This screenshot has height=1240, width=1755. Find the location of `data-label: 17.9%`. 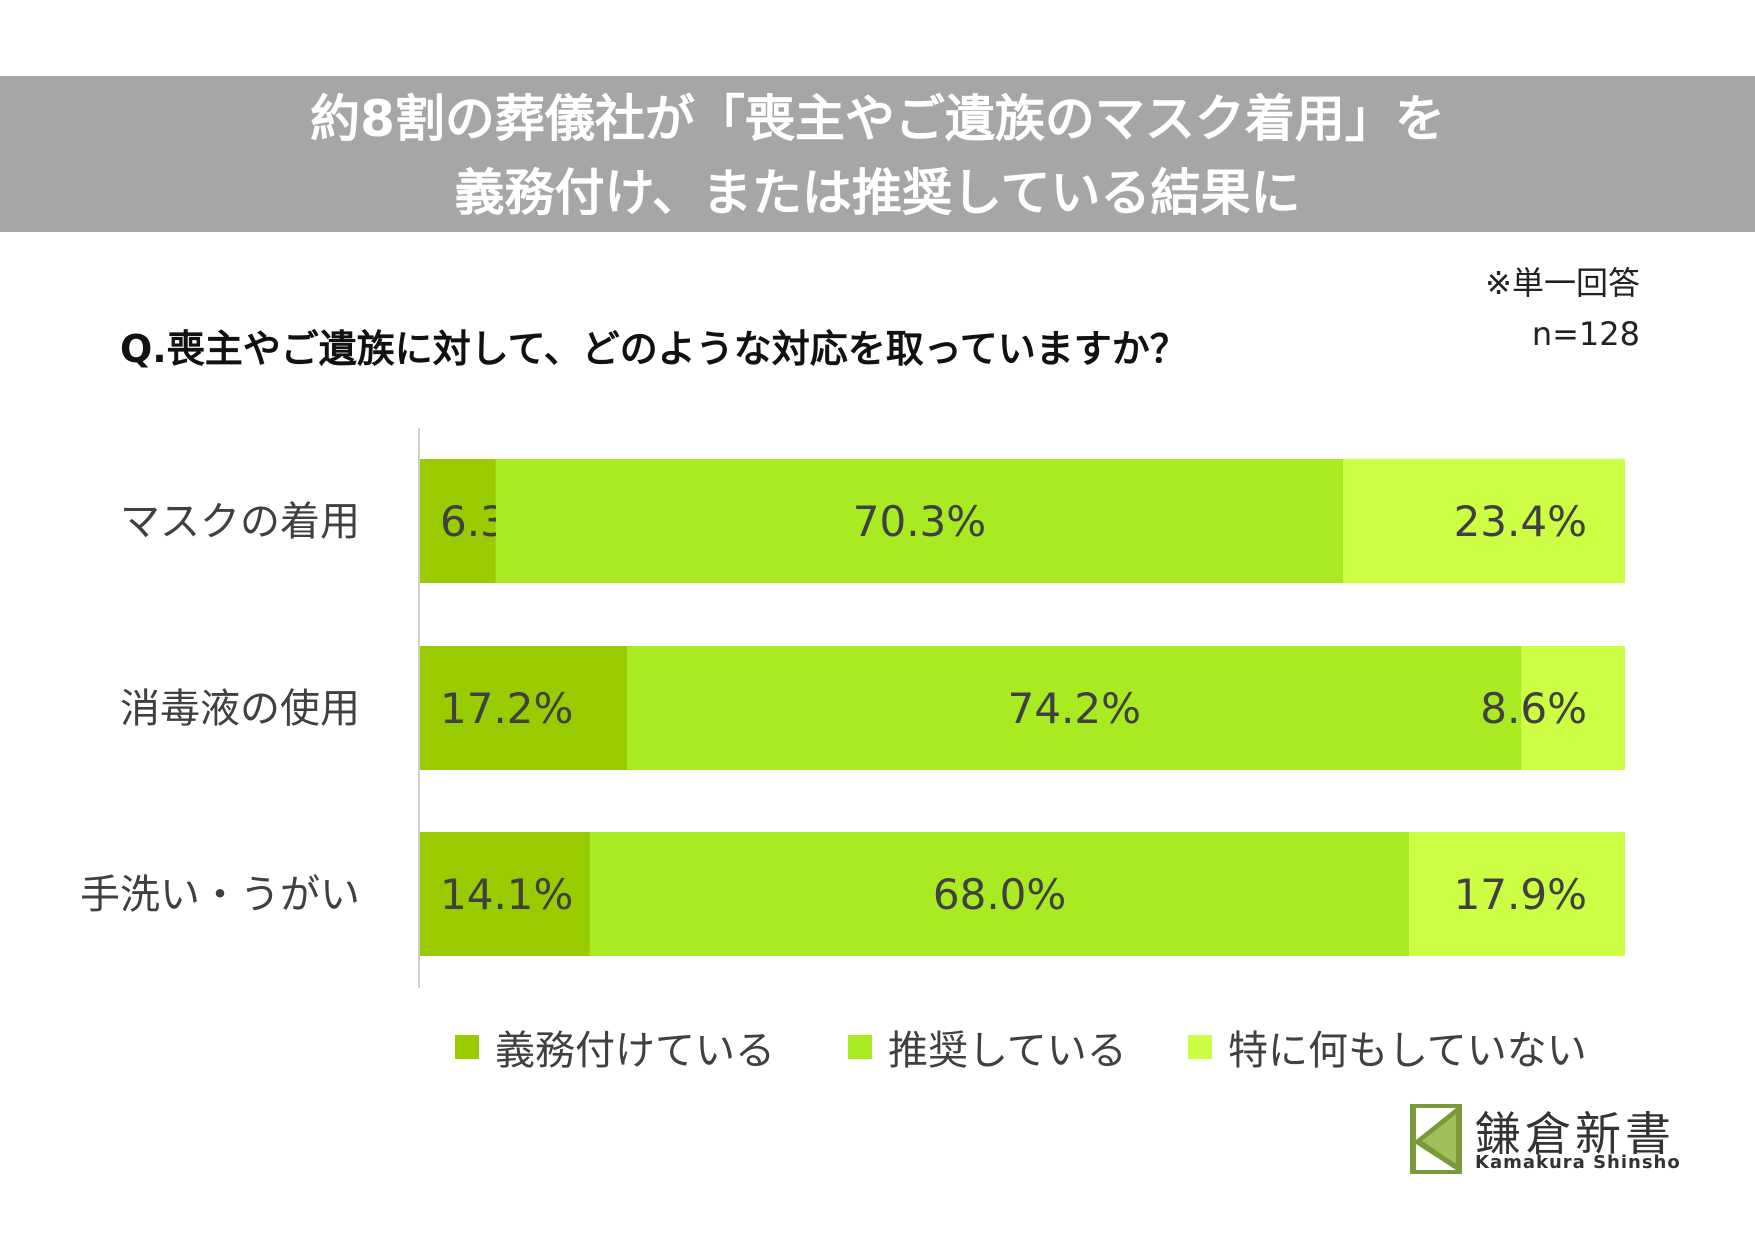

data-label: 17.9% is located at coordinates (1520, 894).